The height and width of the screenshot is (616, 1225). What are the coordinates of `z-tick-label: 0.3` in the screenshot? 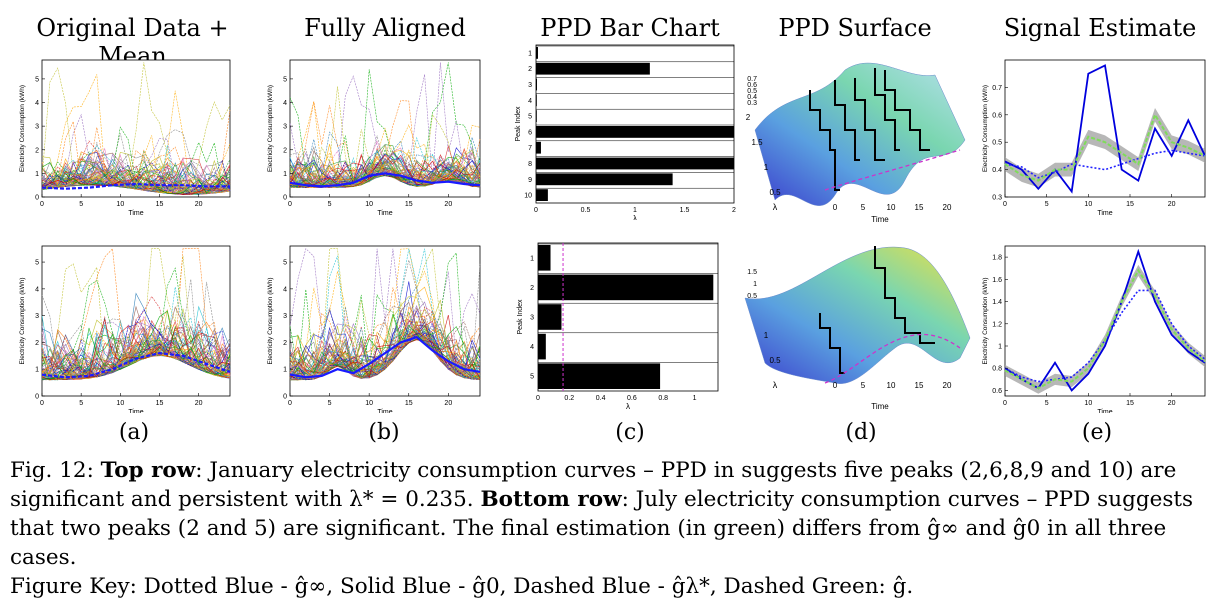 It's located at (752, 103).